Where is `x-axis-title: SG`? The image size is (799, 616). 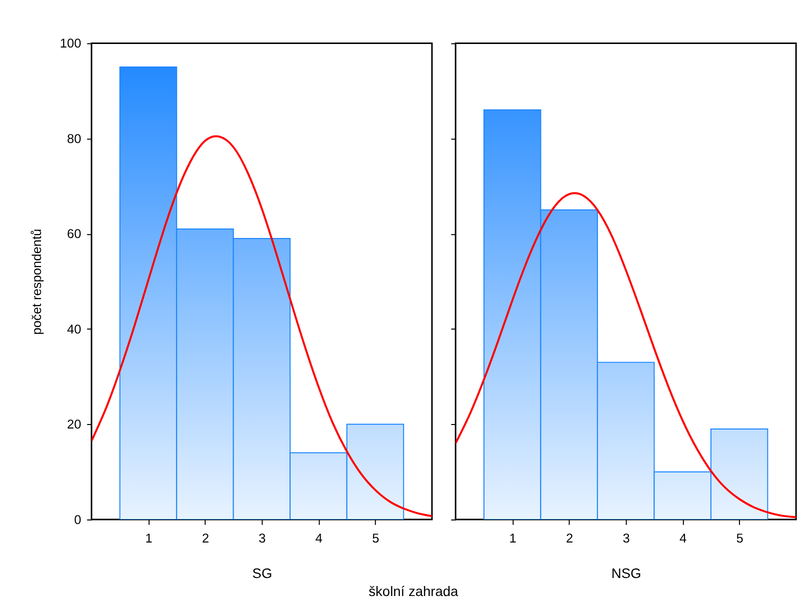 x-axis-title: SG is located at coordinates (262, 574).